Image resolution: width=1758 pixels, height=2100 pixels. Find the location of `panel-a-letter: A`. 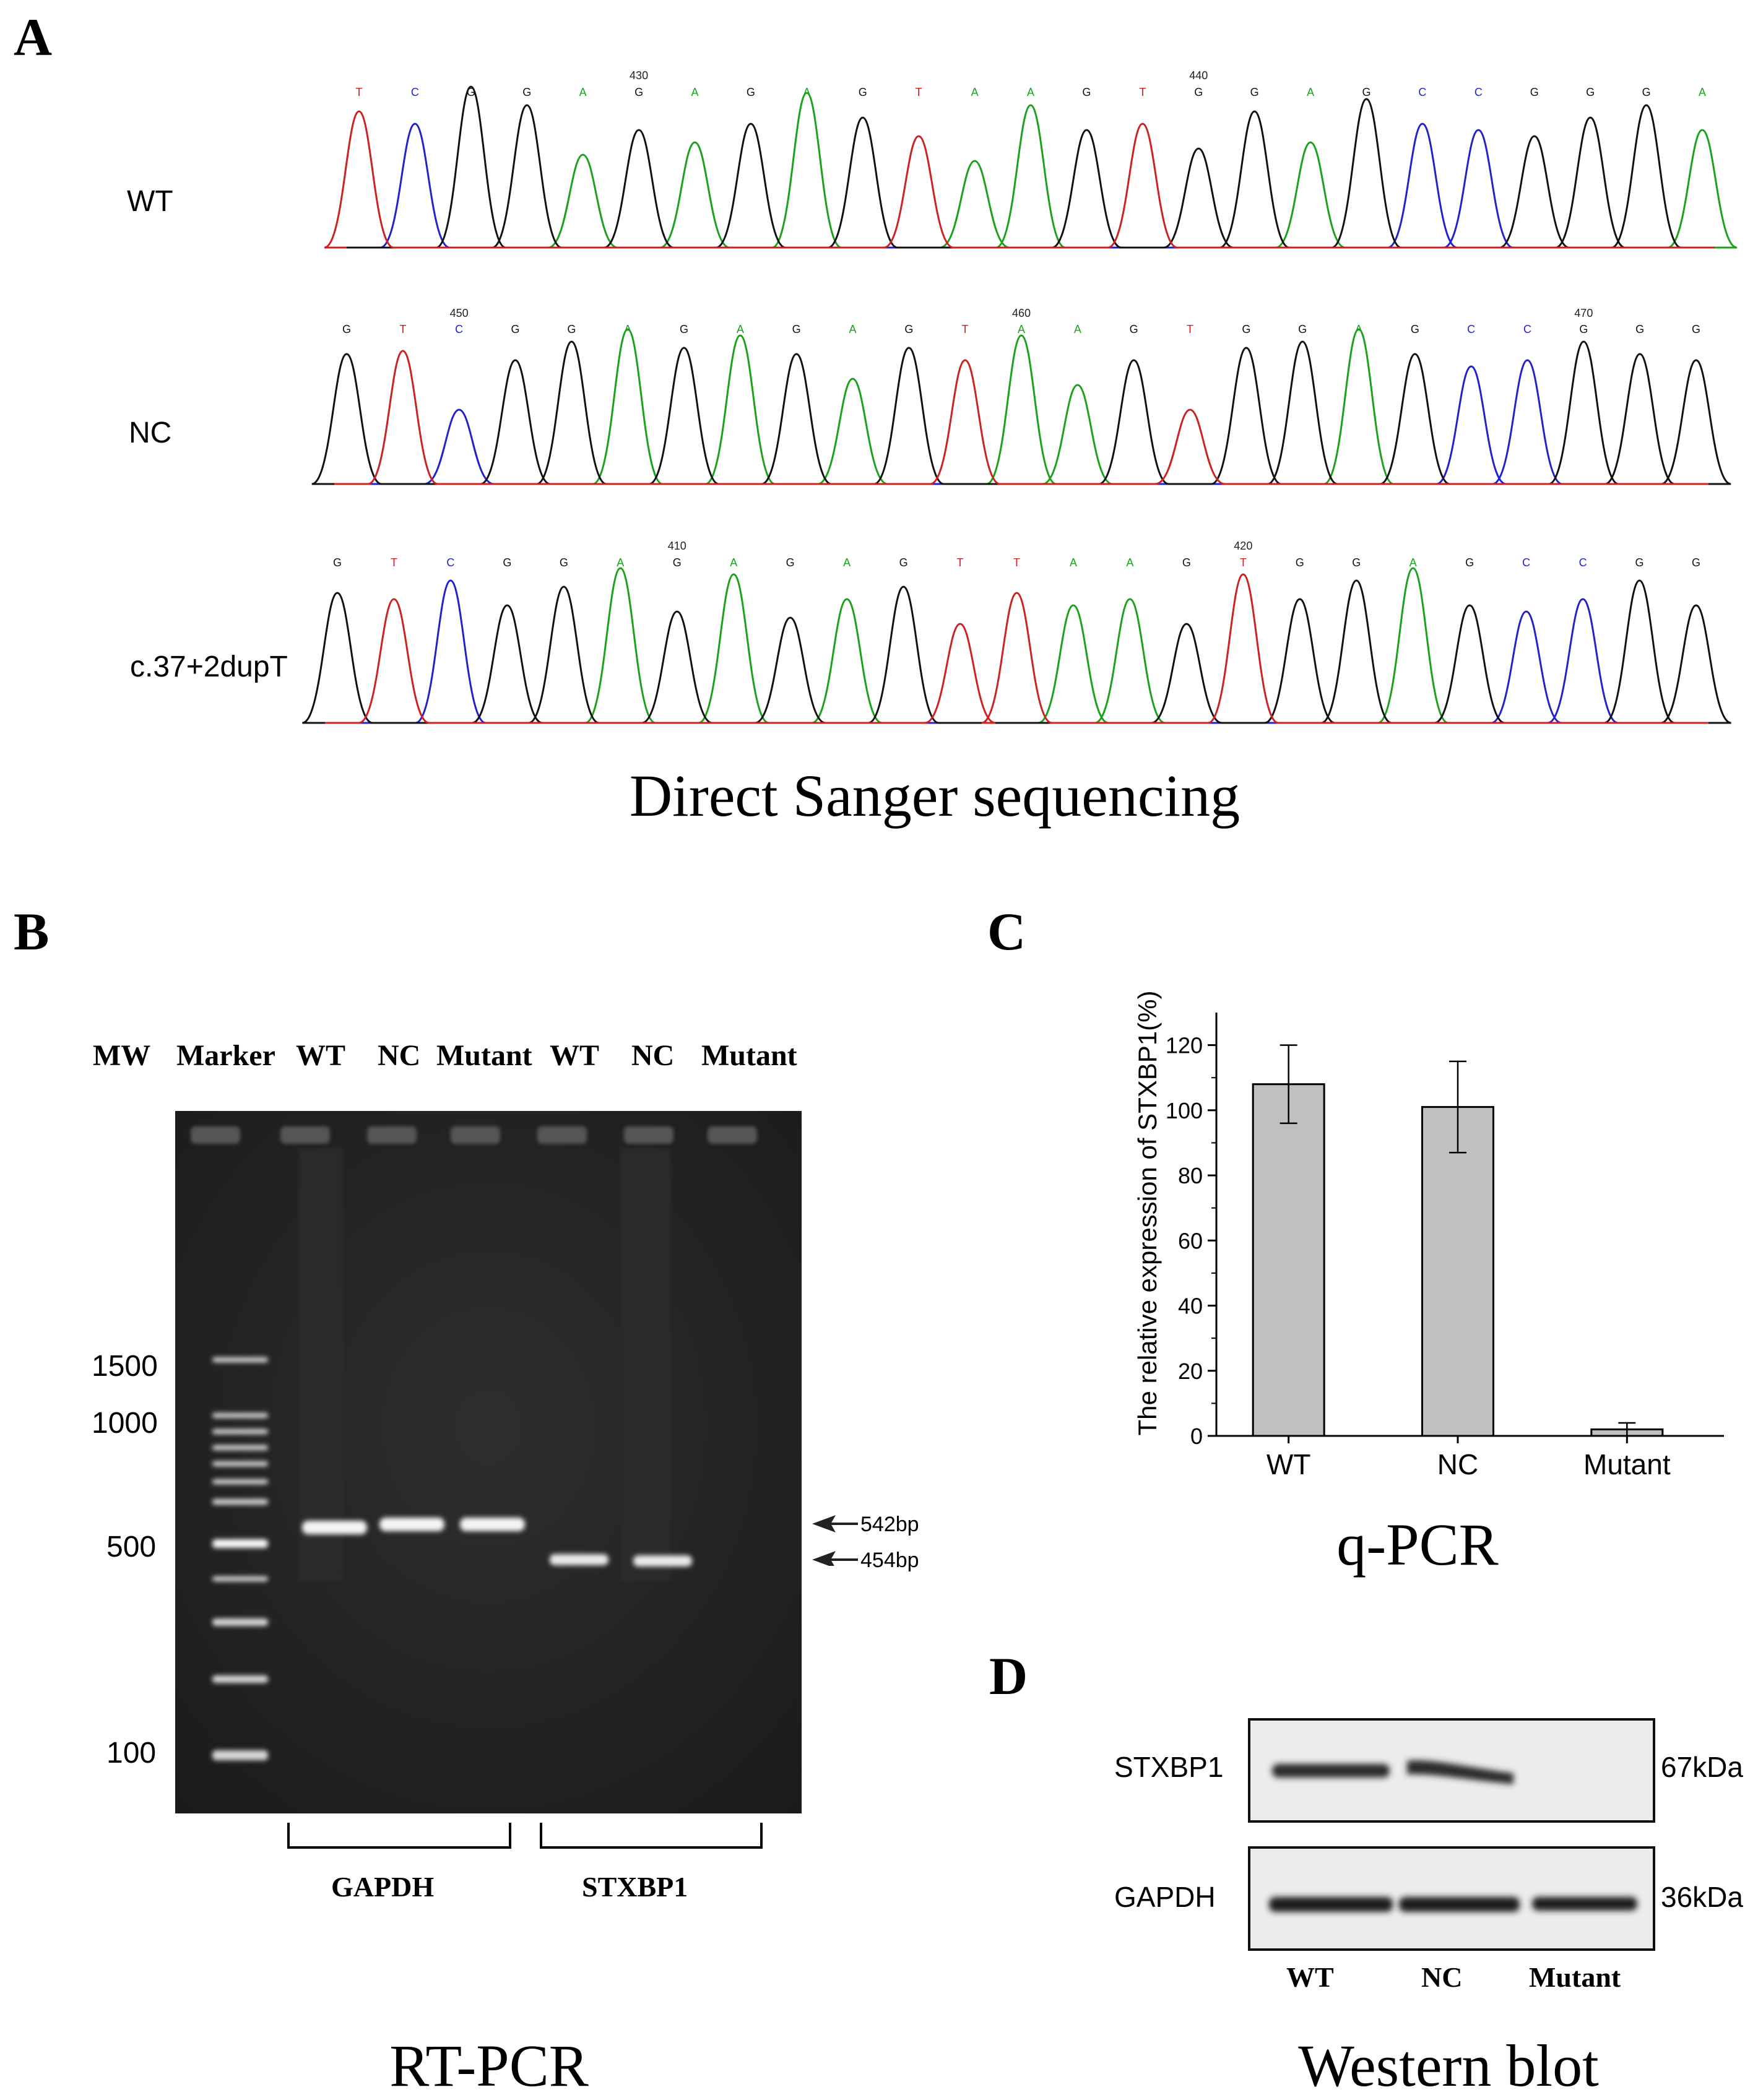

panel-a-letter: A is located at coordinates (33, 37).